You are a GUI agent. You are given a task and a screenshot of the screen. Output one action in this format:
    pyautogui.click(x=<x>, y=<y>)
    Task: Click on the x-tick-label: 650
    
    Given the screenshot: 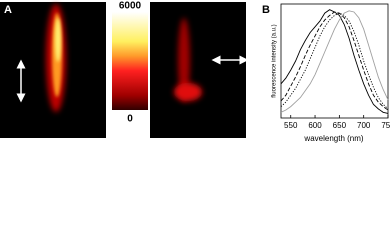 What is the action you would take?
    pyautogui.click(x=340, y=125)
    